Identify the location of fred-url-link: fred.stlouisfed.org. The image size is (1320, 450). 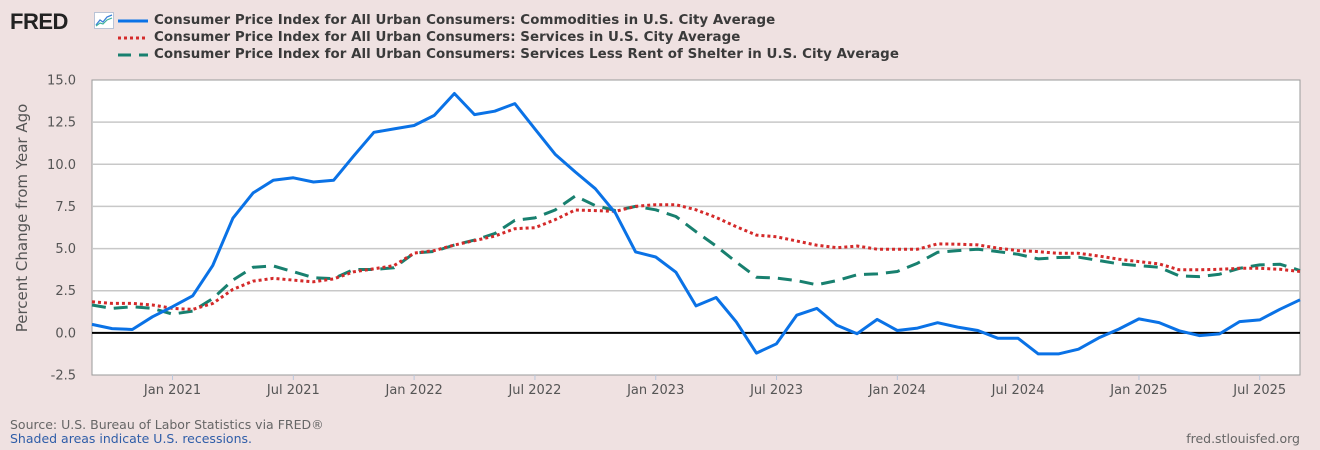
(1243, 438).